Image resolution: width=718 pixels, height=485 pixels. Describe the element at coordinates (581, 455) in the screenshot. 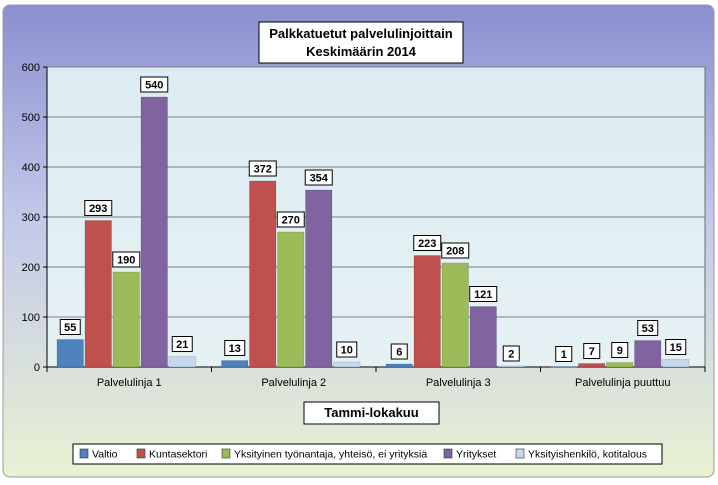

I see `legend-item: Yksityishenkilö, kotitalous` at that location.